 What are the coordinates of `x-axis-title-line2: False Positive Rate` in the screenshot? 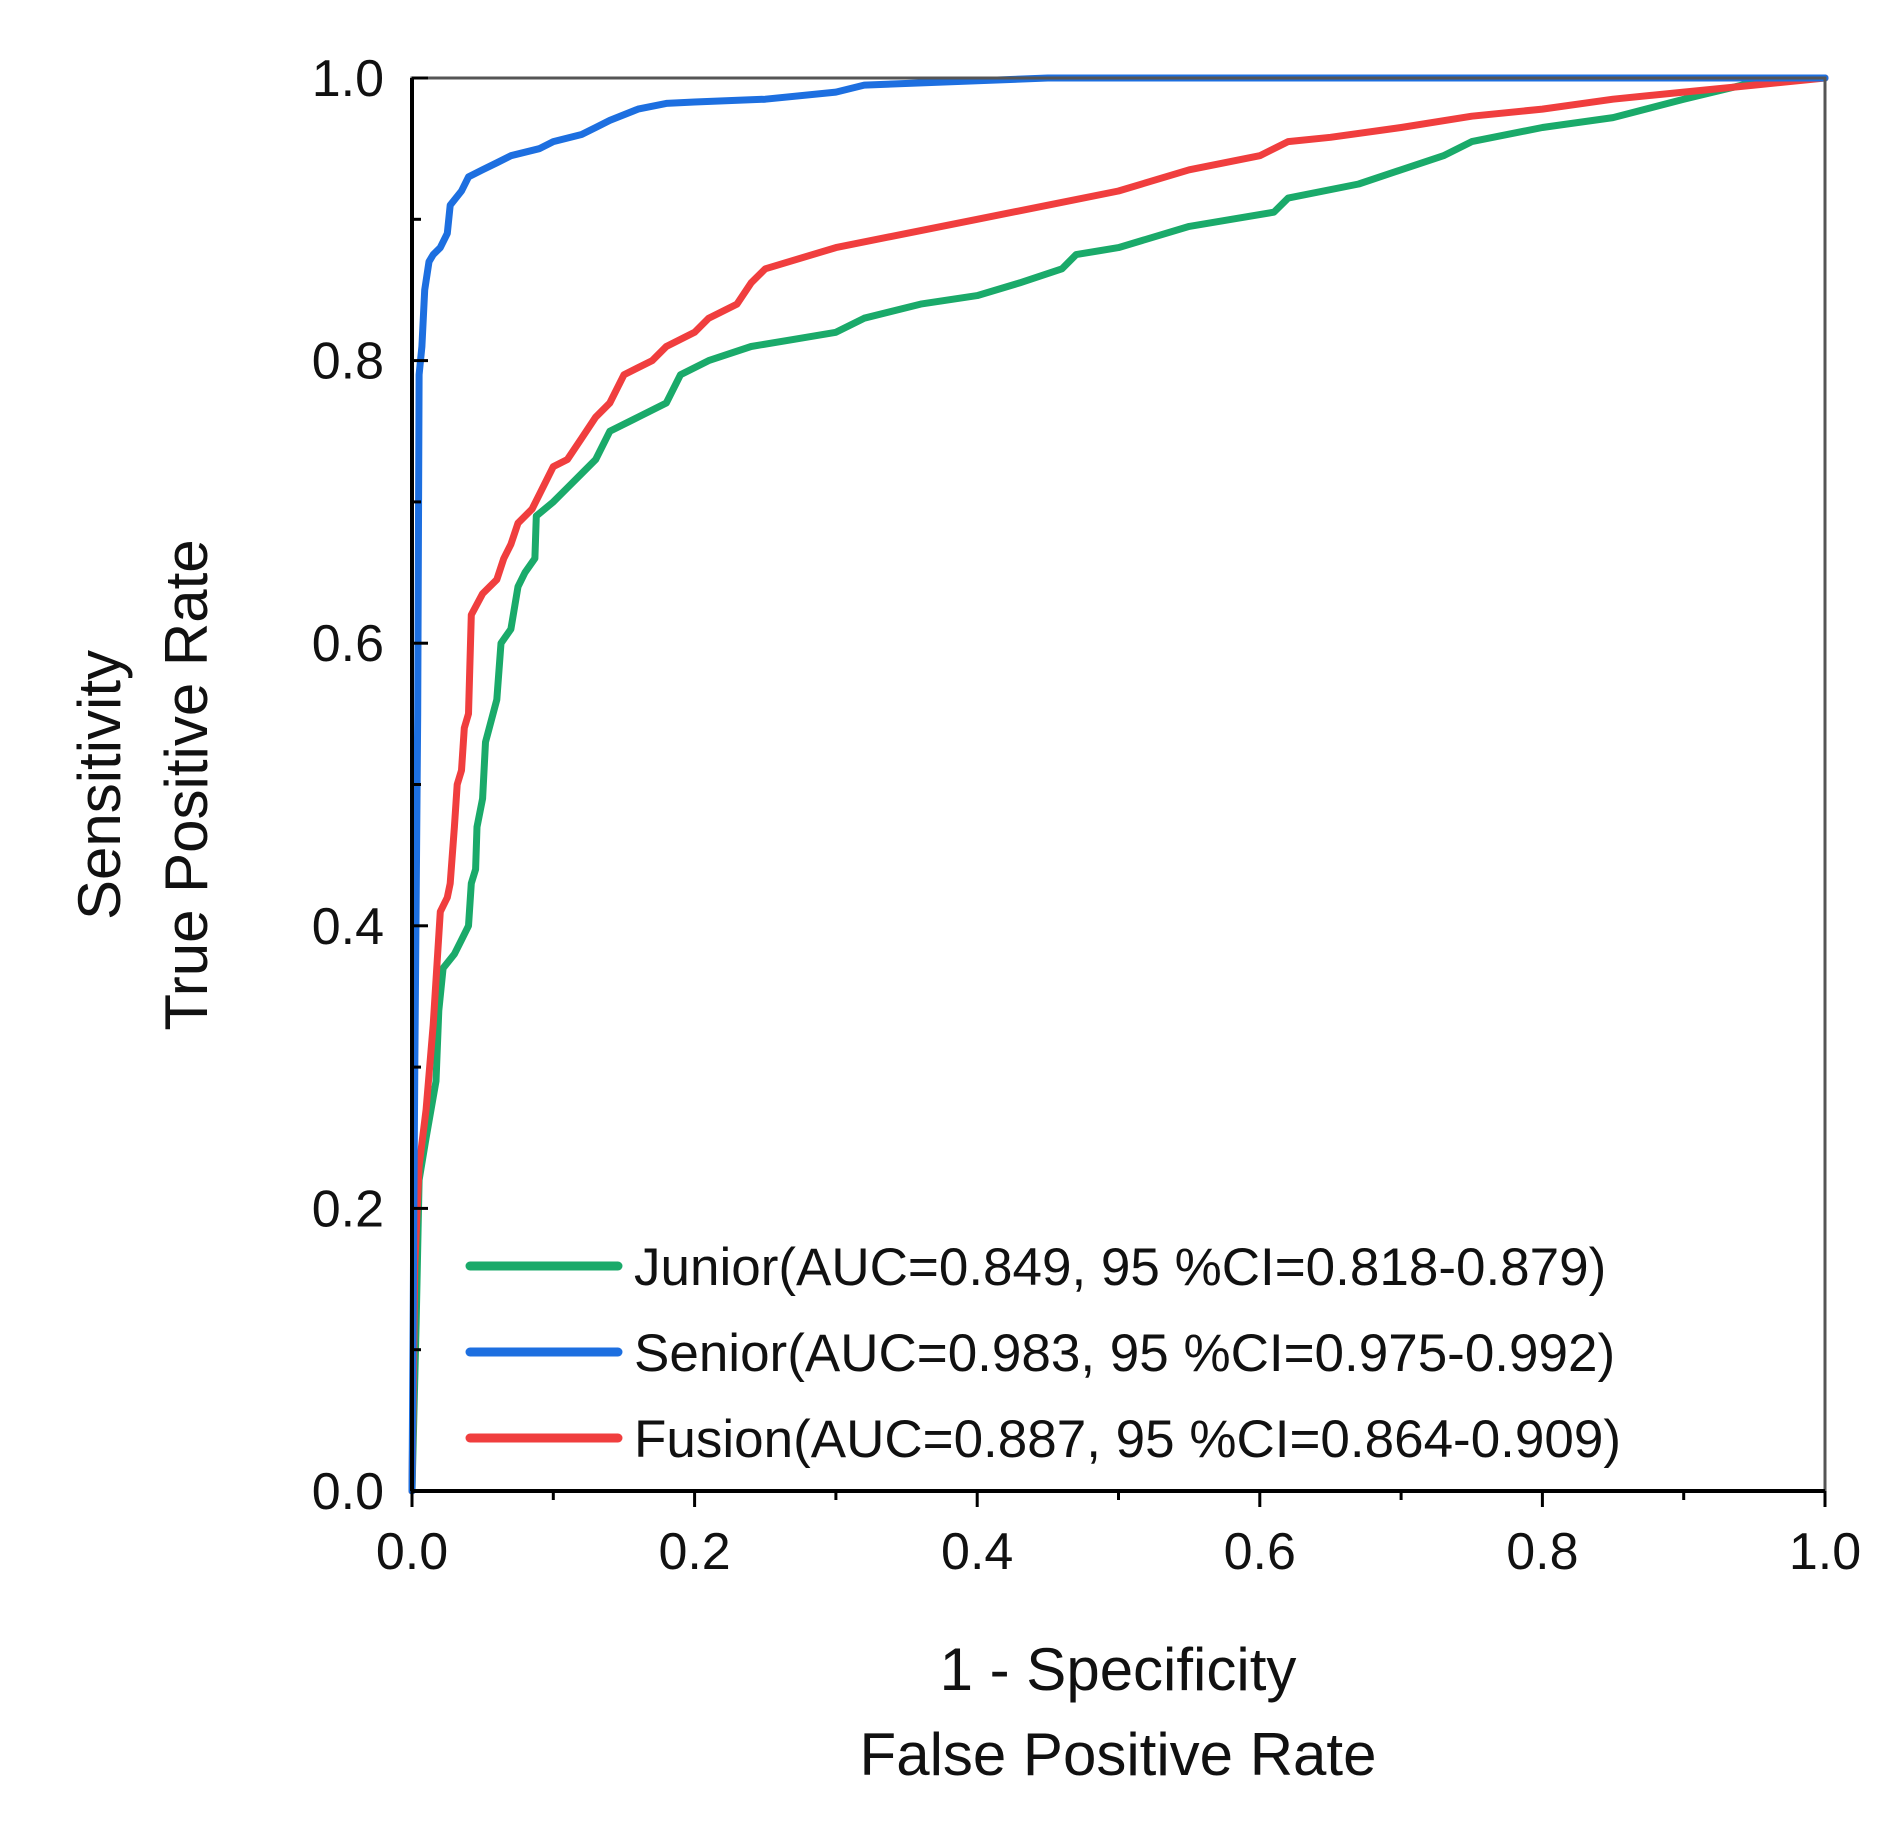 It's located at (1118, 1754).